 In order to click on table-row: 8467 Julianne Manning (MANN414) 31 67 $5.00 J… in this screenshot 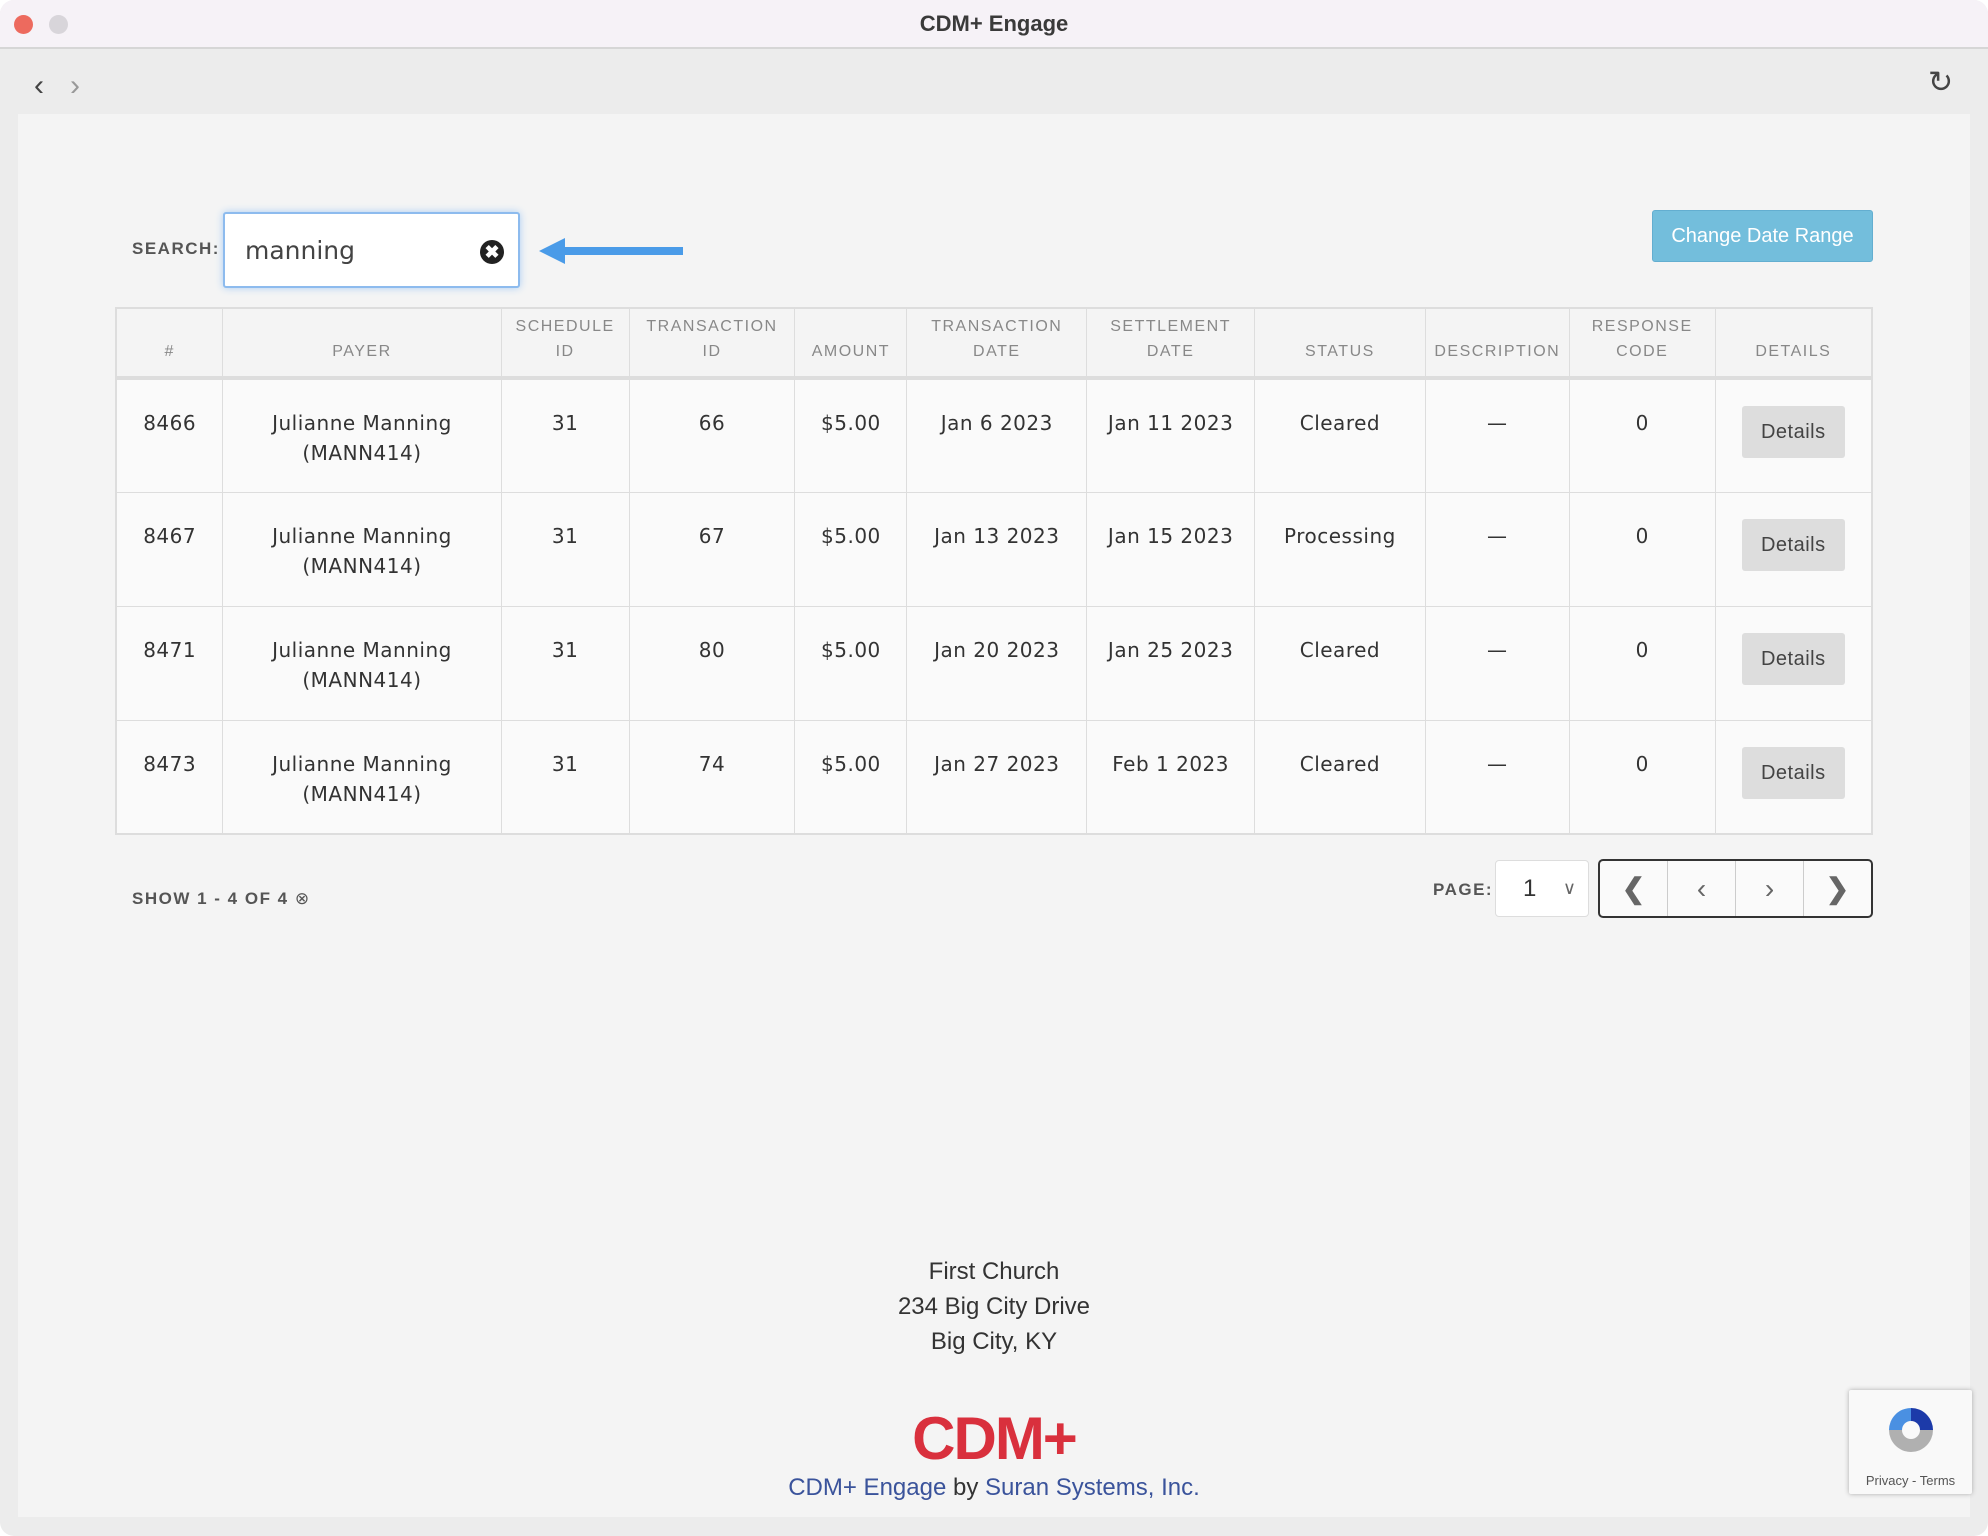, I will do `click(994, 549)`.